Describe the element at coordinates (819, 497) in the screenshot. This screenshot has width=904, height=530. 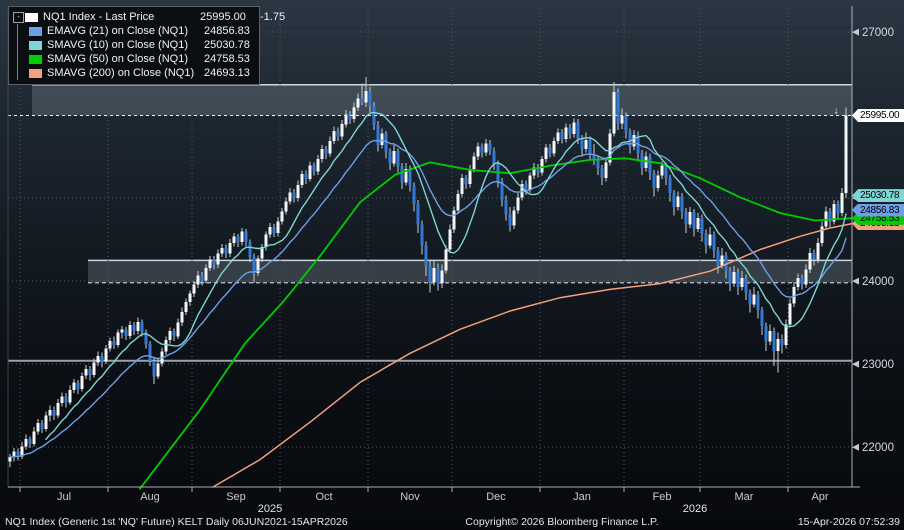
I see `x-month-label: Apr` at that location.